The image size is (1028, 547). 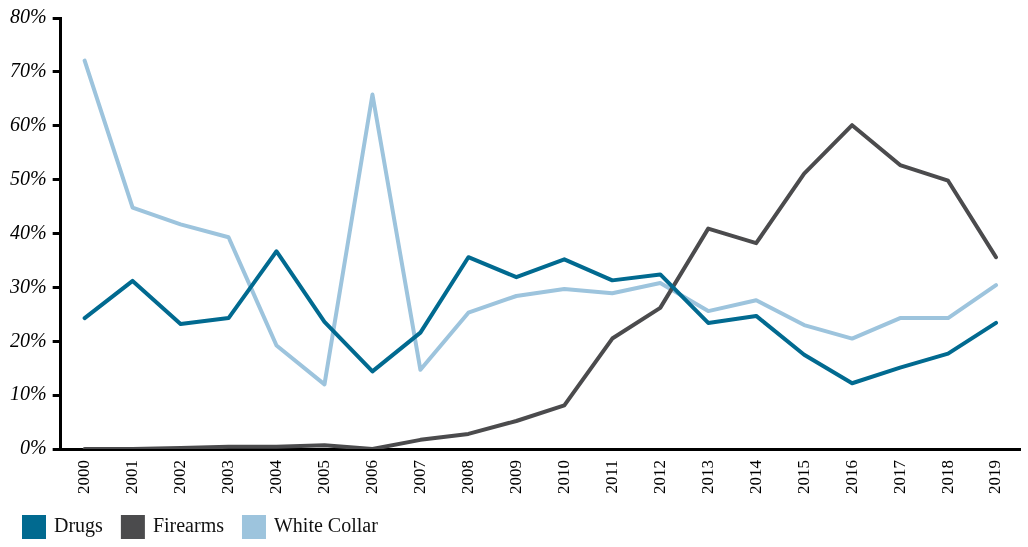 I want to click on x-tick-label: 2011, so click(x=611, y=477).